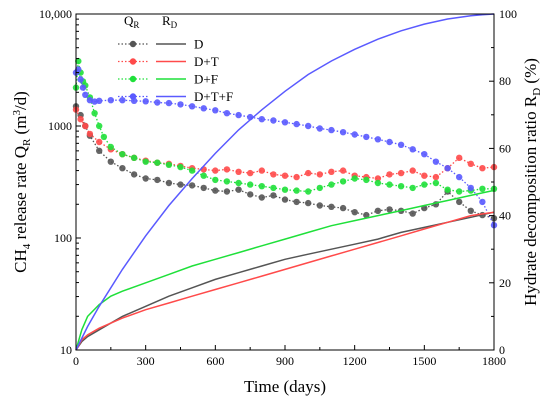 The width and height of the screenshot is (550, 407). Describe the element at coordinates (20, 127) in the screenshot. I see `y-left-label-unit-pre: (m` at that location.